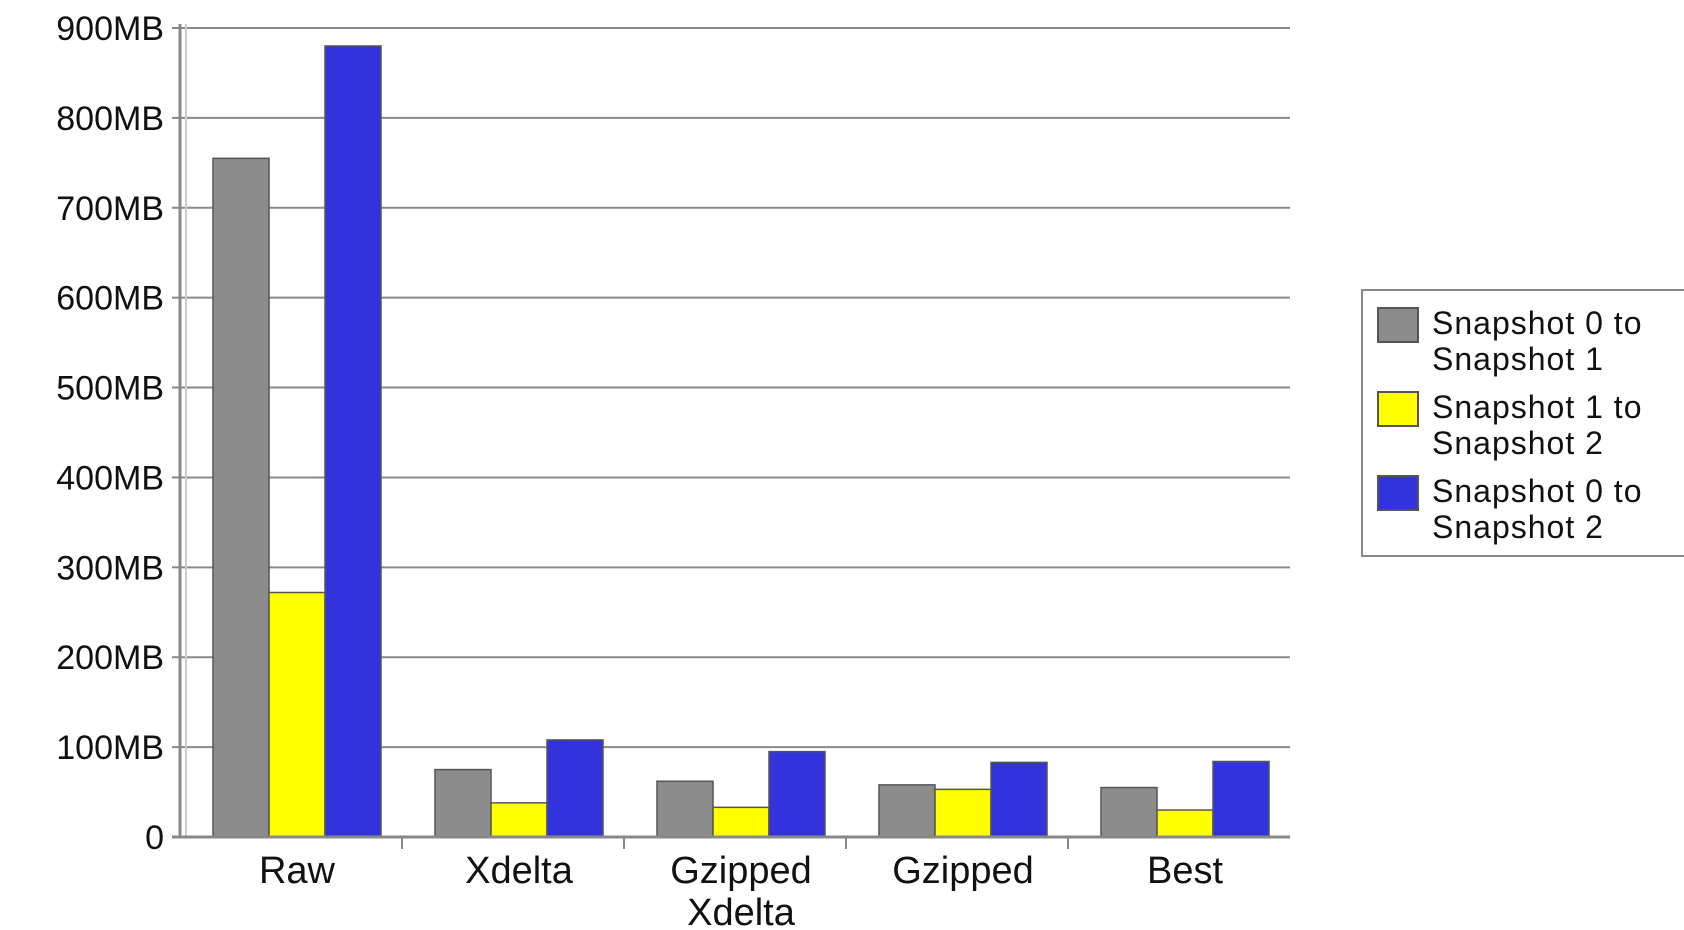  Describe the element at coordinates (154, 838) in the screenshot. I see `y-tick-label: 0` at that location.